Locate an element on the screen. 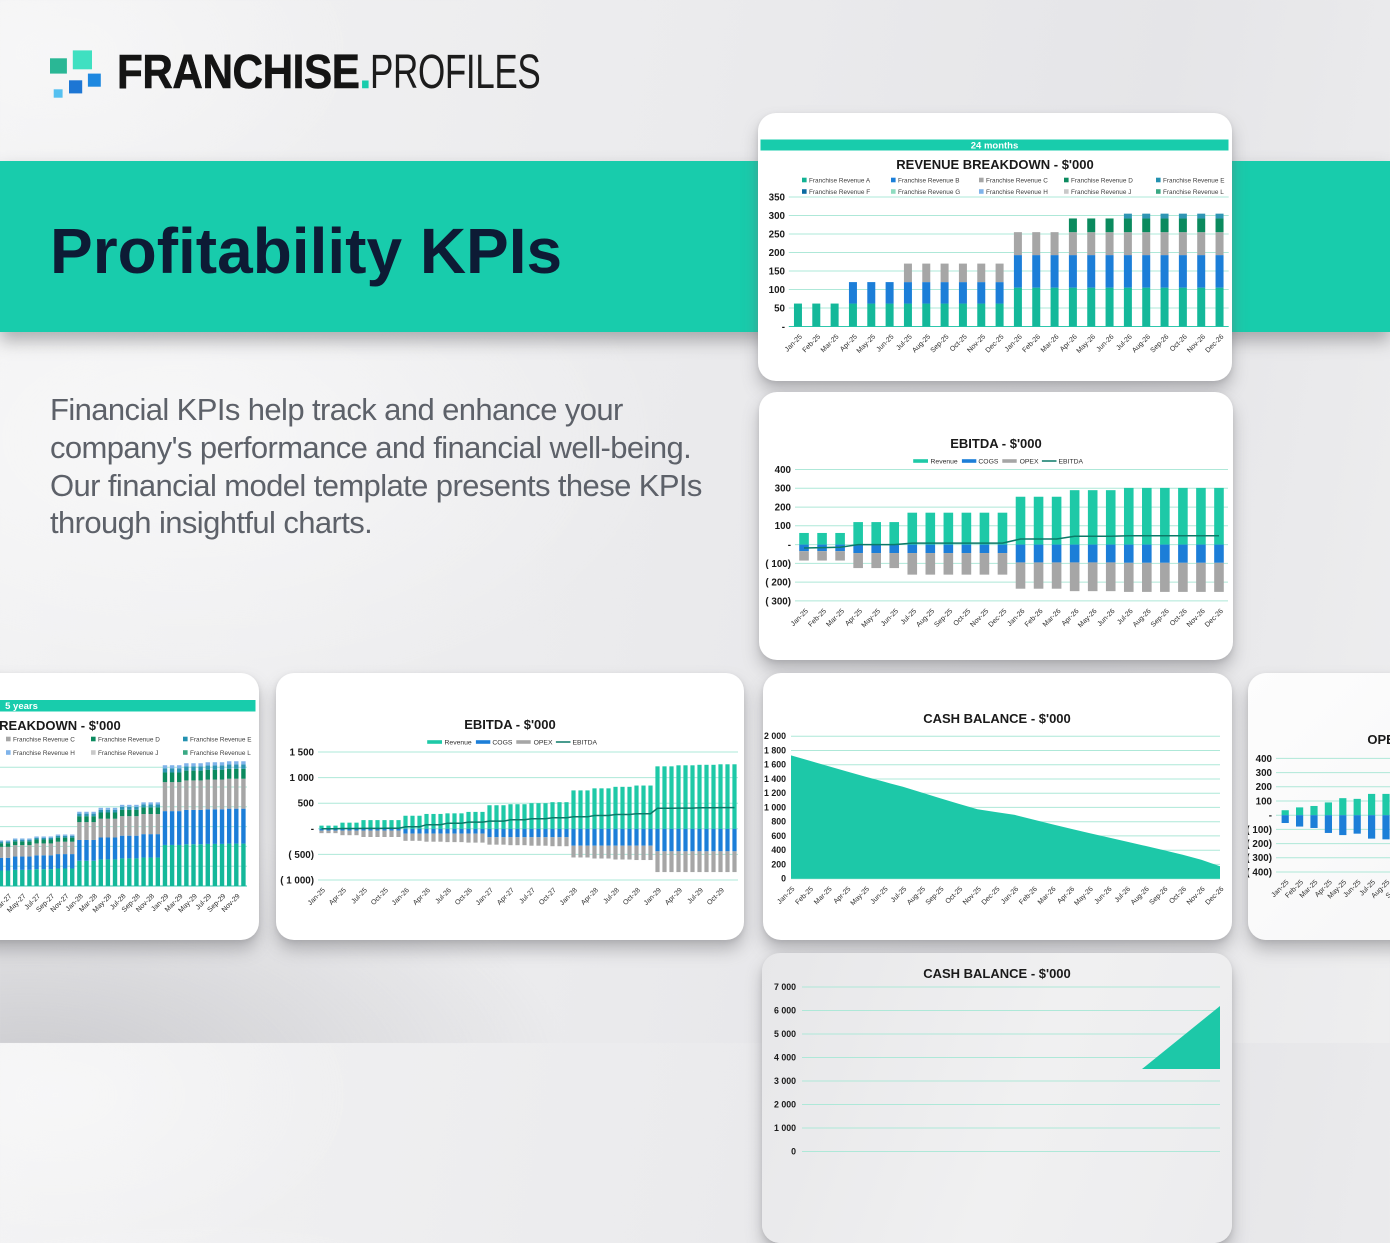  svg-text: 1 200 is located at coordinates (775, 793).